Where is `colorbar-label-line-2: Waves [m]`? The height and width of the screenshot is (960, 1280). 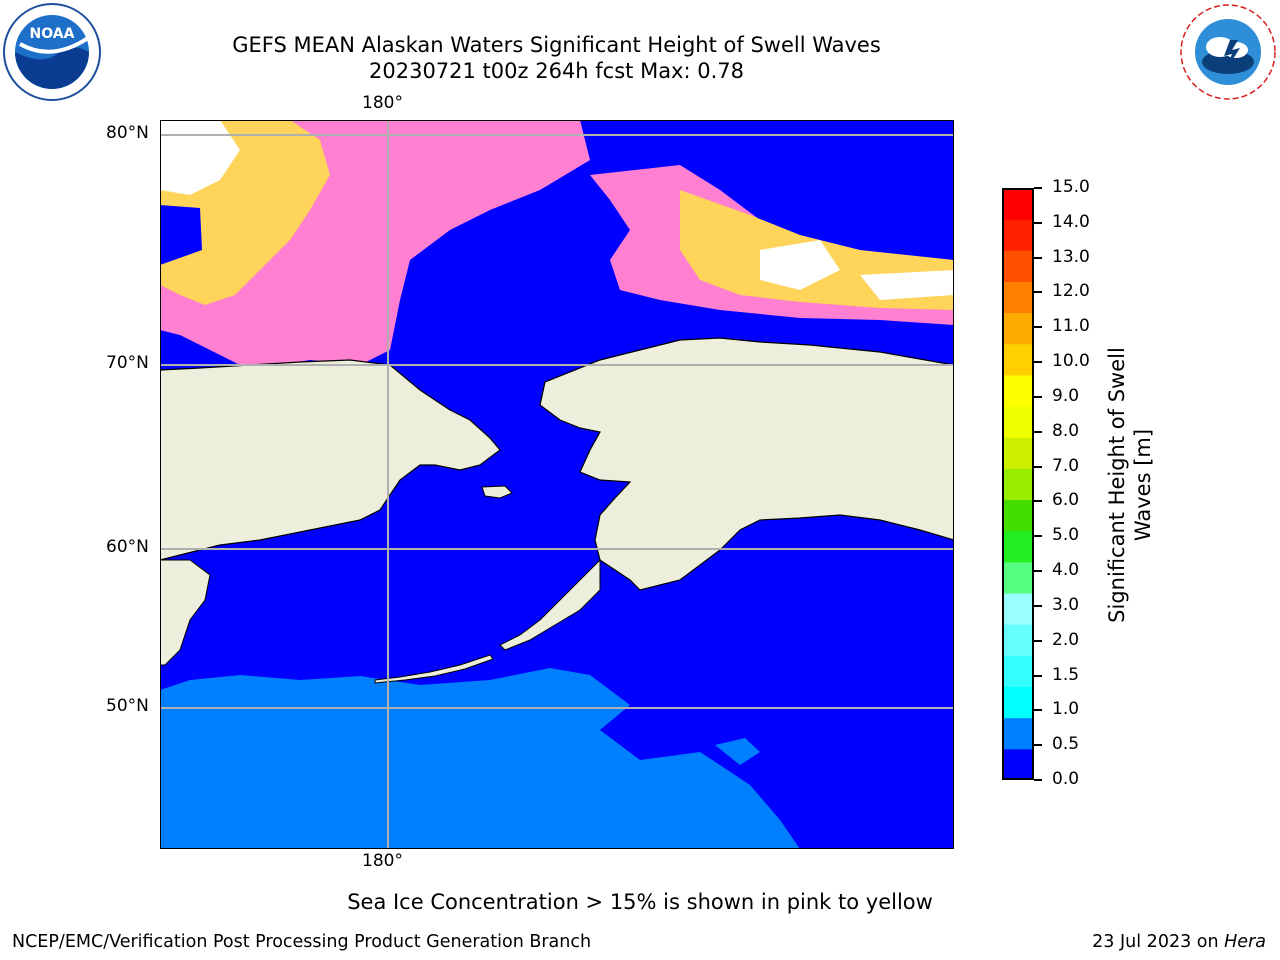
colorbar-label-line-2: Waves [m] is located at coordinates (1143, 485).